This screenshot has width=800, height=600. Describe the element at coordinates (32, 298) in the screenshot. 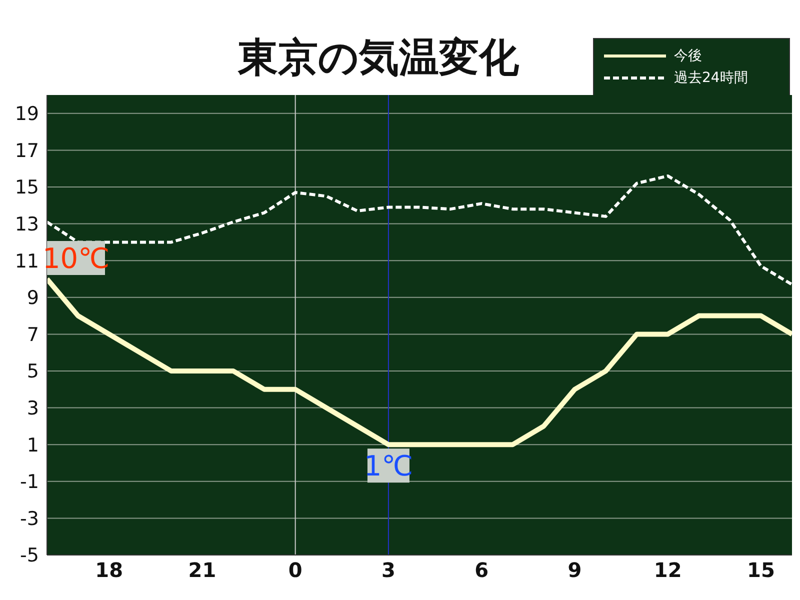

I see `y-tick-label: 9` at that location.